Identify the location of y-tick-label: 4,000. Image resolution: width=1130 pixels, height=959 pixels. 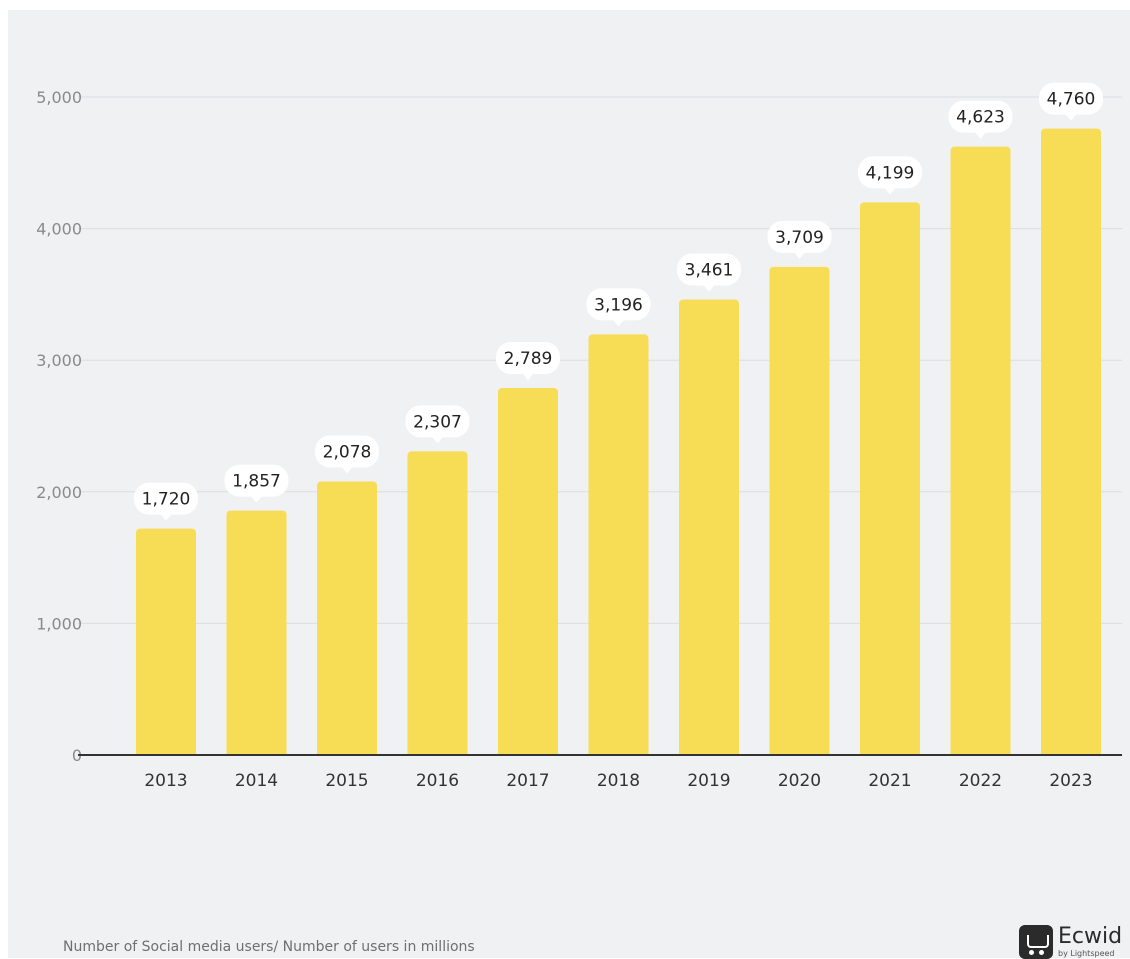
(59, 229).